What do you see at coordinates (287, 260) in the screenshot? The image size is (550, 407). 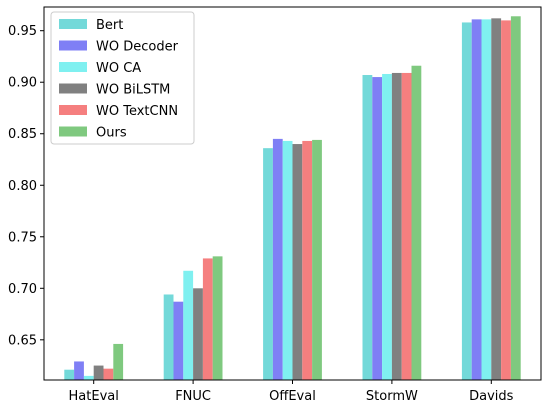 I see `bar-offeval-wo-ca` at bounding box center [287, 260].